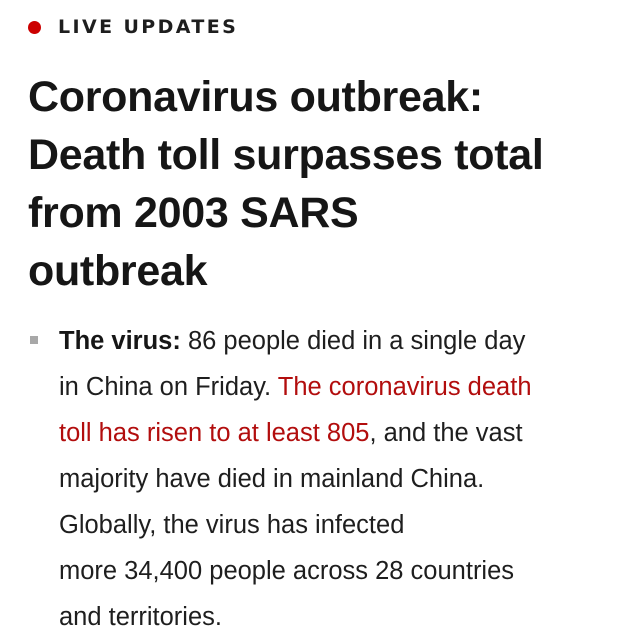  I want to click on bullet-text: 86 people died in a single day, so click(353, 341).